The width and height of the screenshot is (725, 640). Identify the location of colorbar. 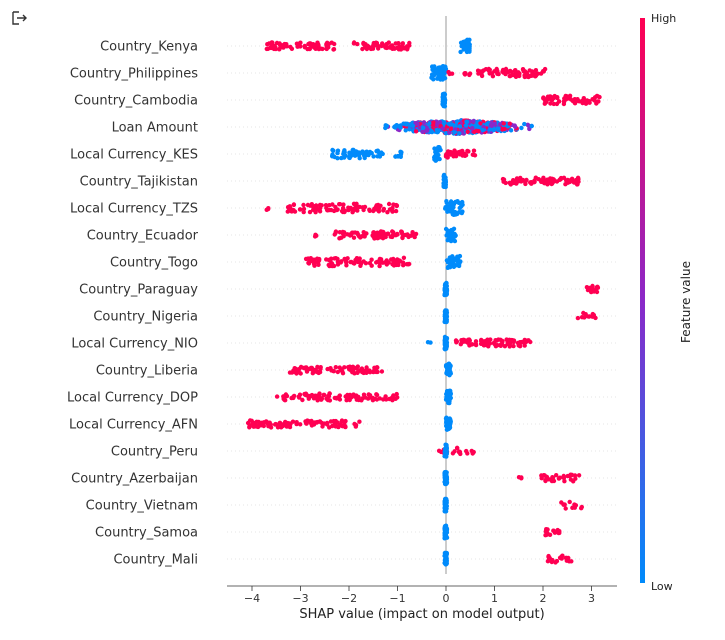
(642, 300).